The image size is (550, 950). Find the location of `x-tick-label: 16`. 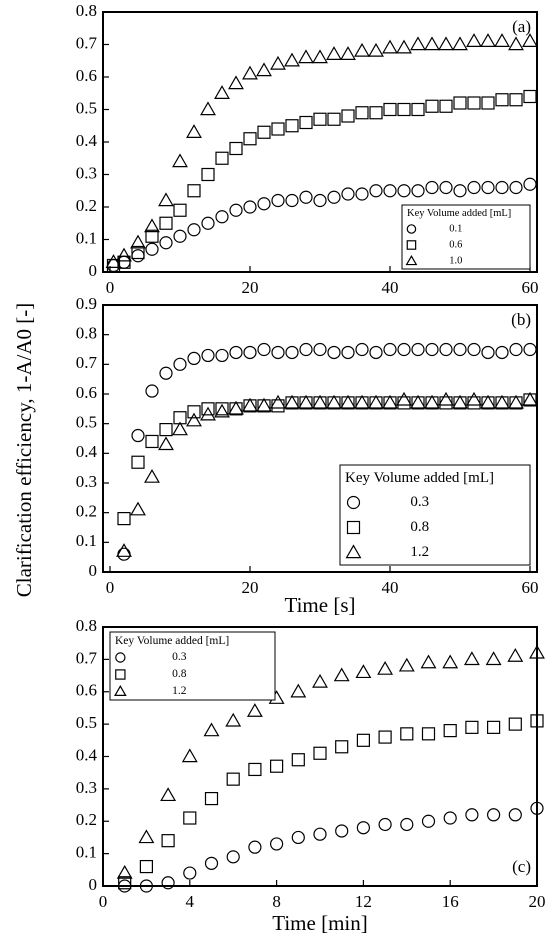

x-tick-label: 16 is located at coordinates (450, 901).